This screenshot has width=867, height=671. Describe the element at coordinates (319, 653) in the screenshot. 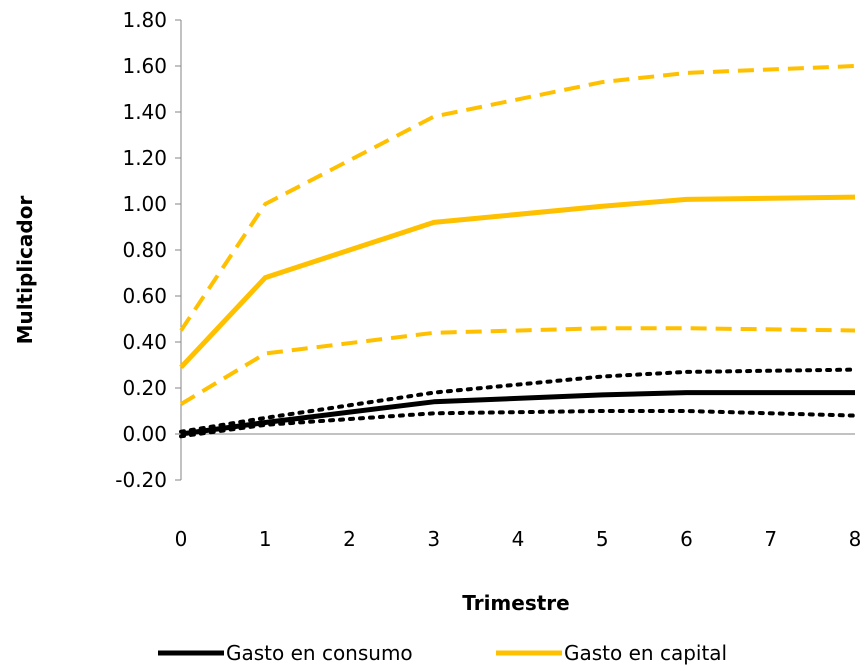

I see `legend-label: Gasto en consumo` at that location.